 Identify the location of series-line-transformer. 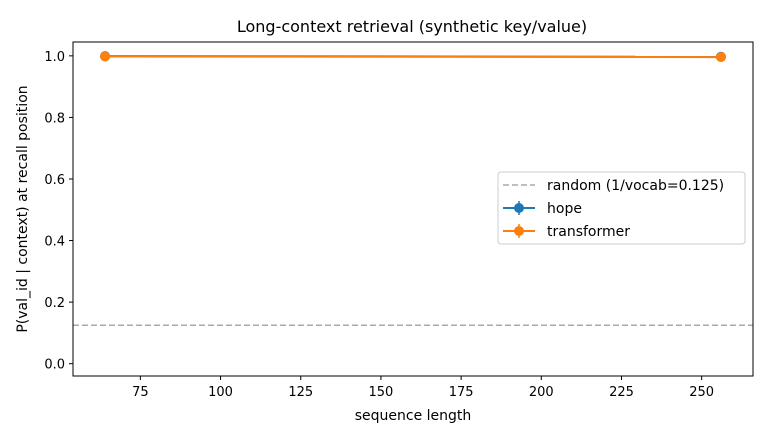
(413, 57).